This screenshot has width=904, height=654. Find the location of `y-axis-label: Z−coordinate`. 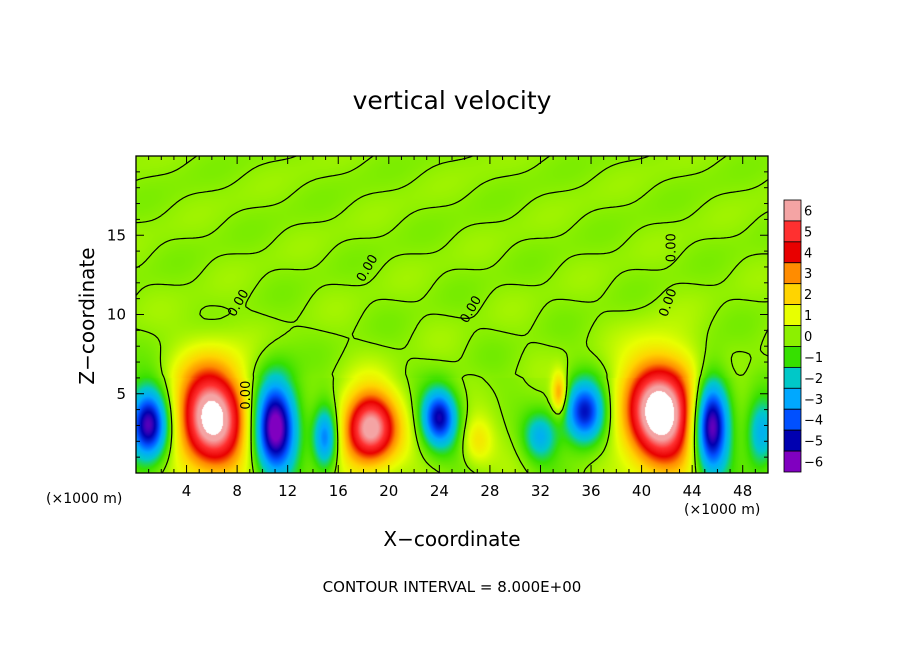

y-axis-label: Z−coordinate is located at coordinates (87, 316).